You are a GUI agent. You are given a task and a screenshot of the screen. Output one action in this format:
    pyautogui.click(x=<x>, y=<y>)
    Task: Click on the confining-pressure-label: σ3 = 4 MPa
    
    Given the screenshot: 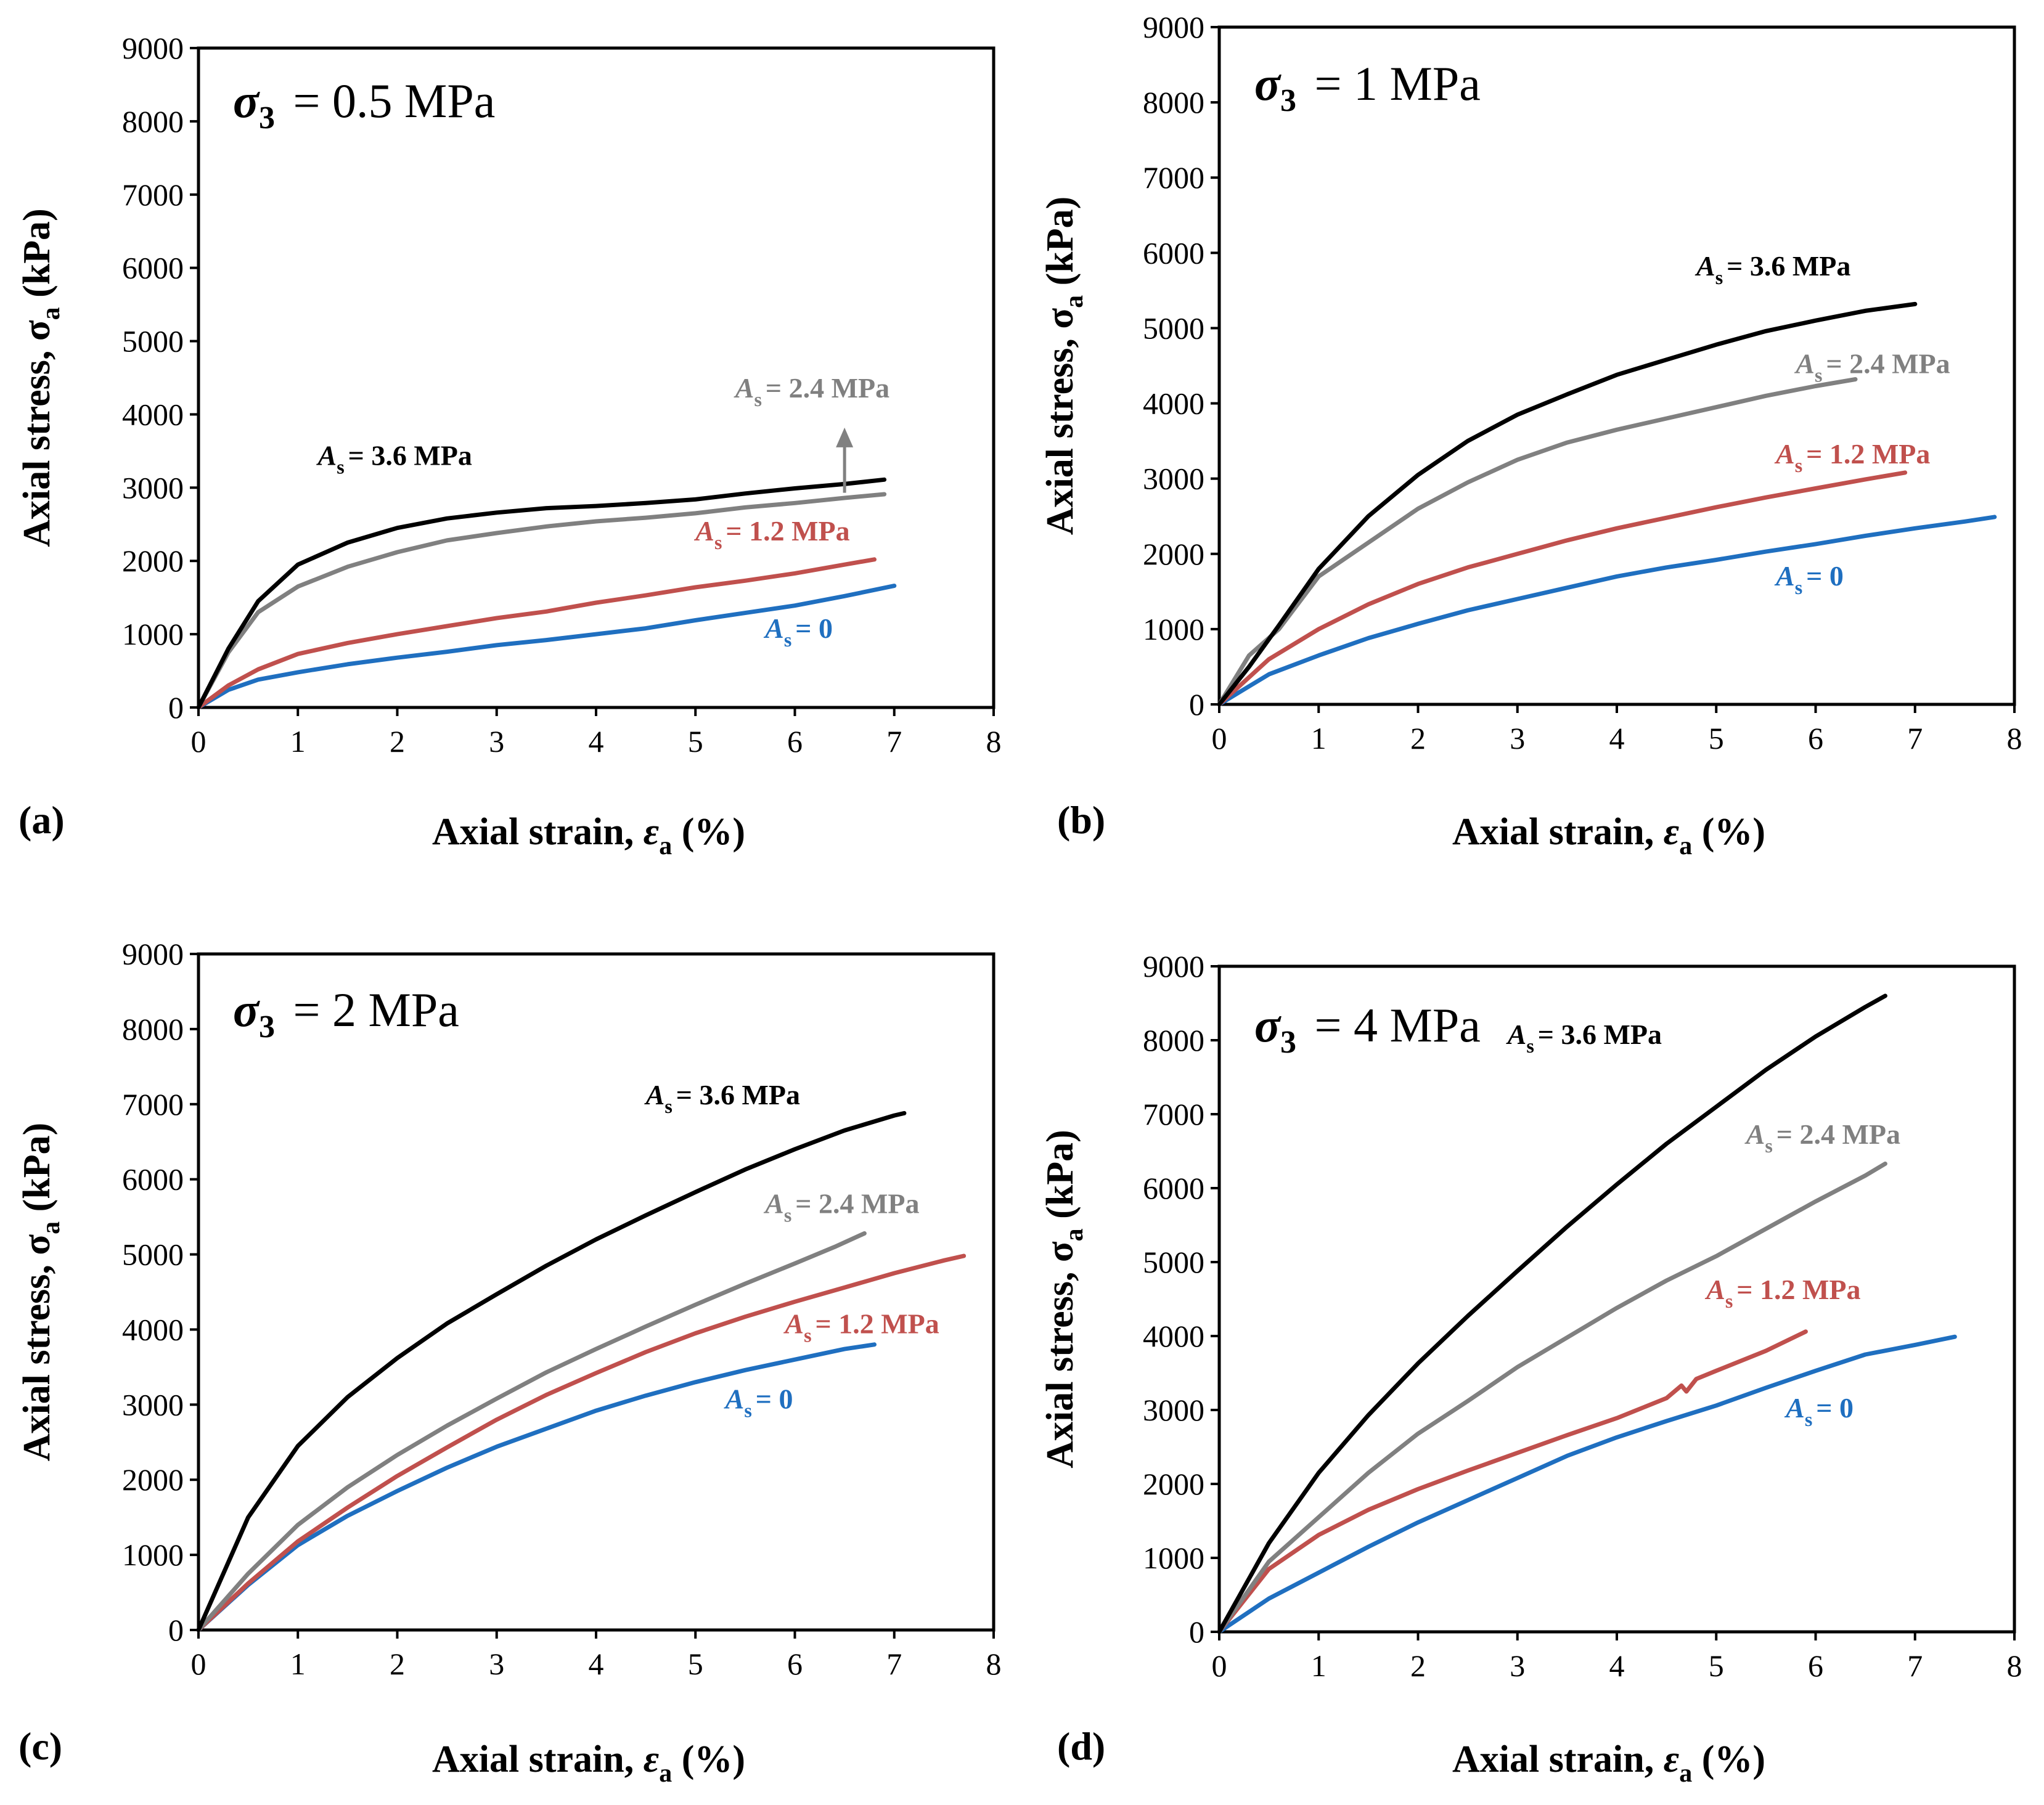 What is the action you would take?
    pyautogui.click(x=1367, y=1029)
    